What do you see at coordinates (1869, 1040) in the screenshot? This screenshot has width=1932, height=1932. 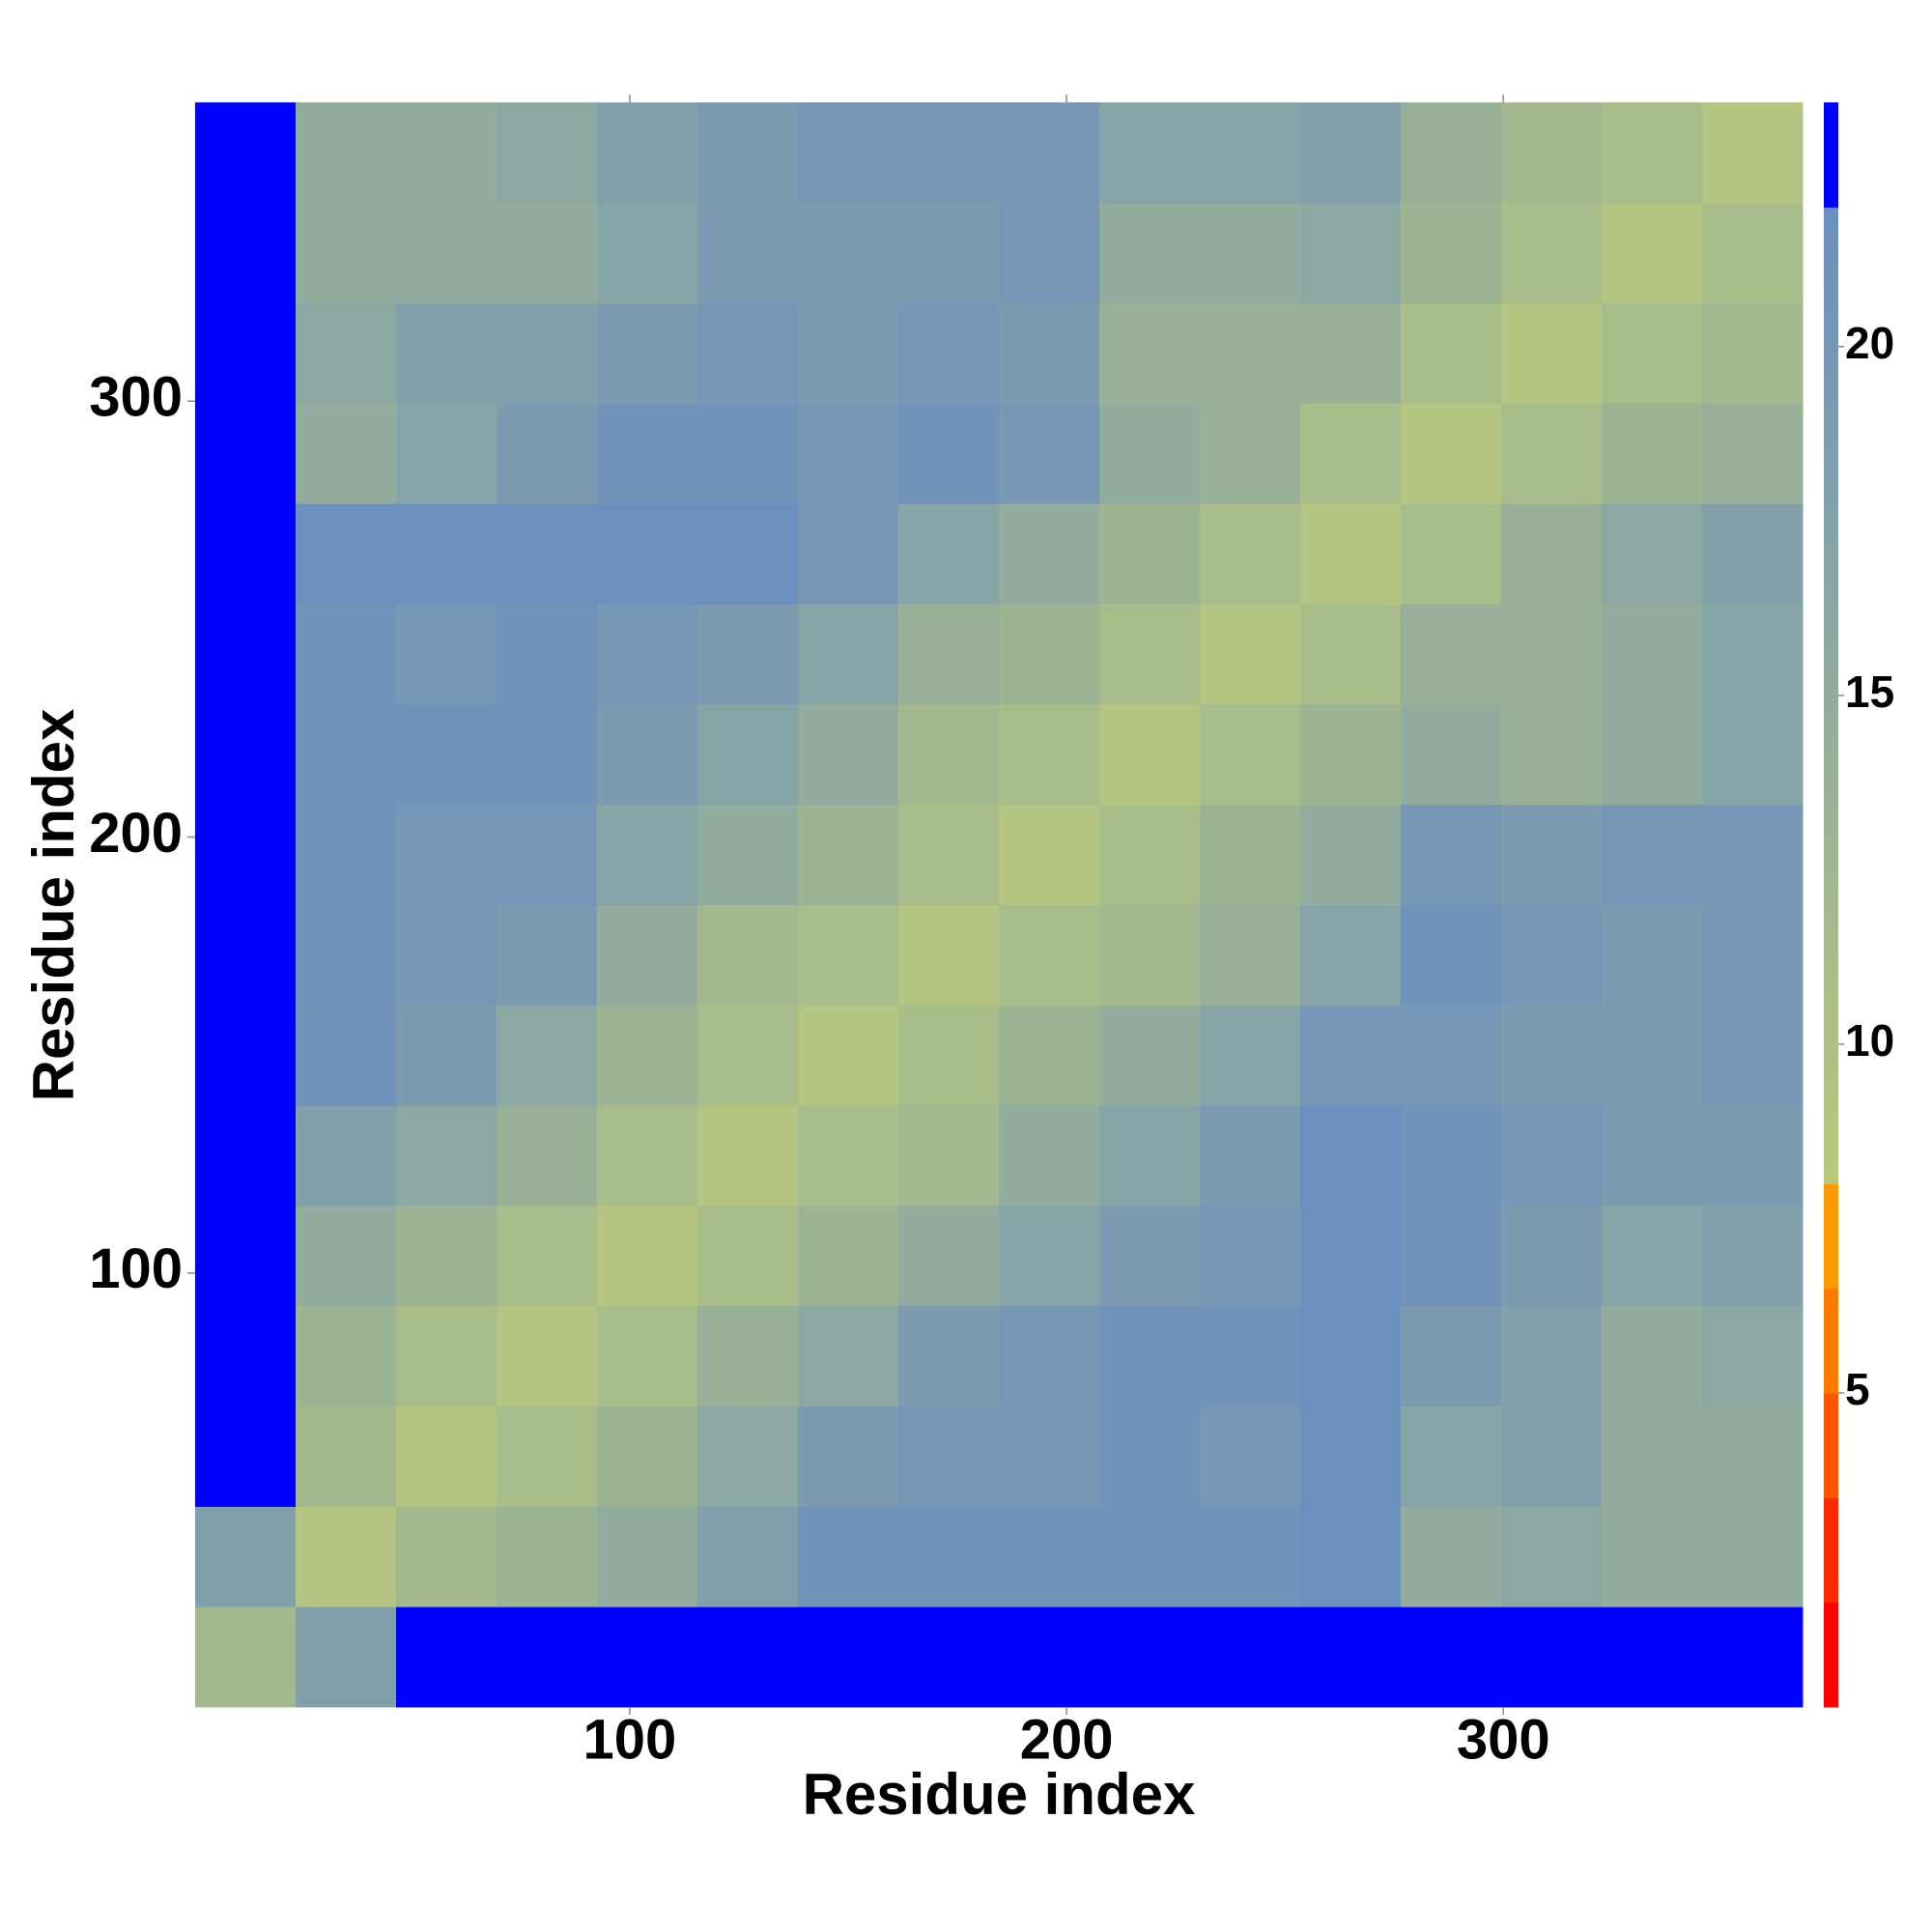 I see `colorbar-tick-label: 10` at bounding box center [1869, 1040].